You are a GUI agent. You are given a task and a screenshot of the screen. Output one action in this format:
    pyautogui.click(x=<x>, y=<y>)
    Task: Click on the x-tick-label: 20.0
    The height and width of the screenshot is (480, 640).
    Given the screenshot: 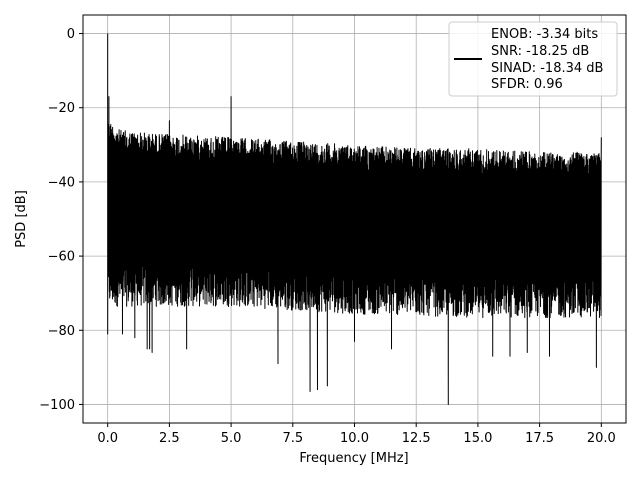 What is the action you would take?
    pyautogui.click(x=601, y=438)
    